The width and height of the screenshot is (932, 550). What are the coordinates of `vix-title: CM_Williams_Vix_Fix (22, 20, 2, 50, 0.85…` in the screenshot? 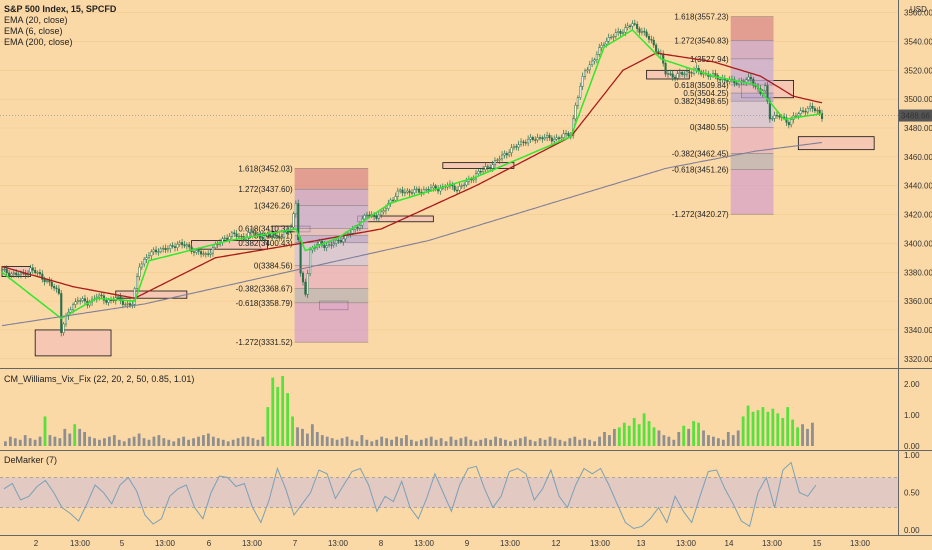 It's located at (99, 379).